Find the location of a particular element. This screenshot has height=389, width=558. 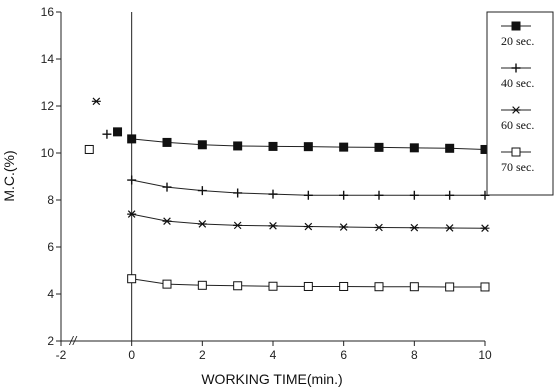

y-tick-label: 8 is located at coordinates (50, 200).